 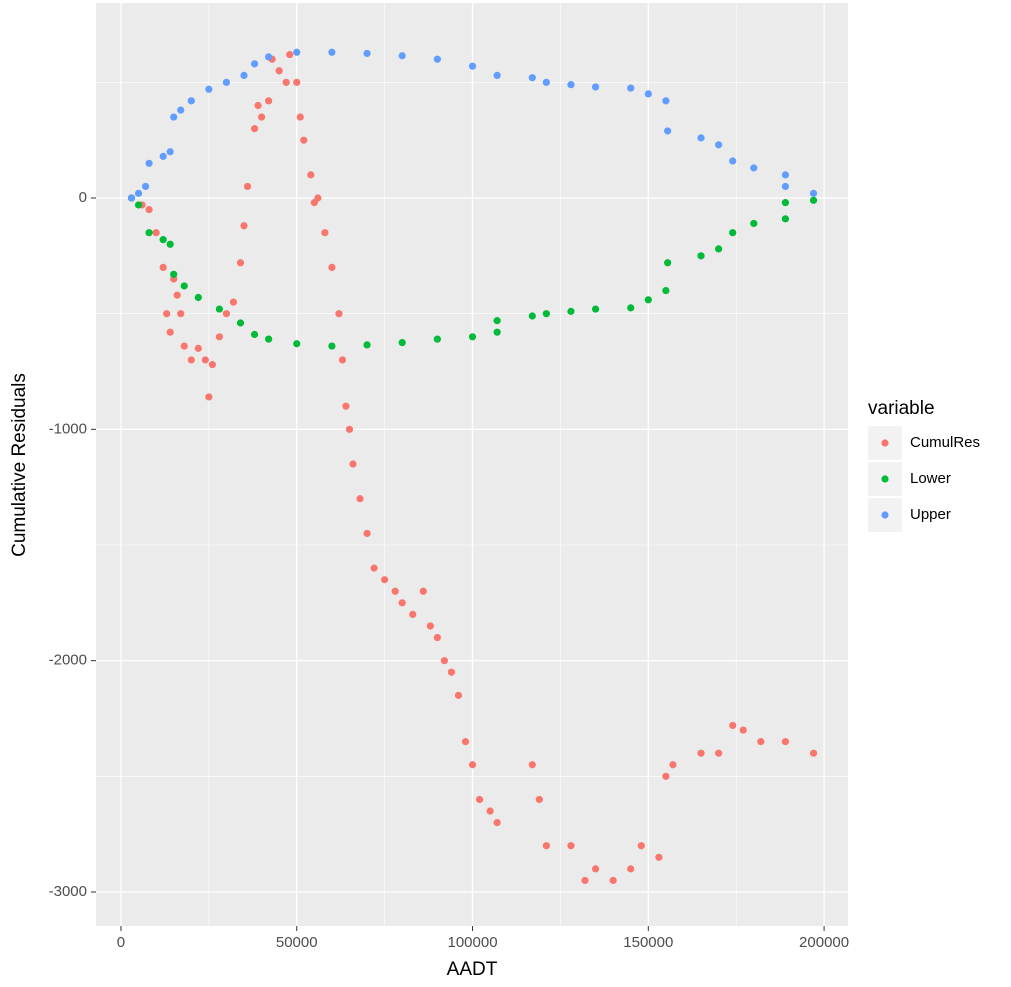 What do you see at coordinates (472, 969) in the screenshot?
I see `x-axis-label: AADT` at bounding box center [472, 969].